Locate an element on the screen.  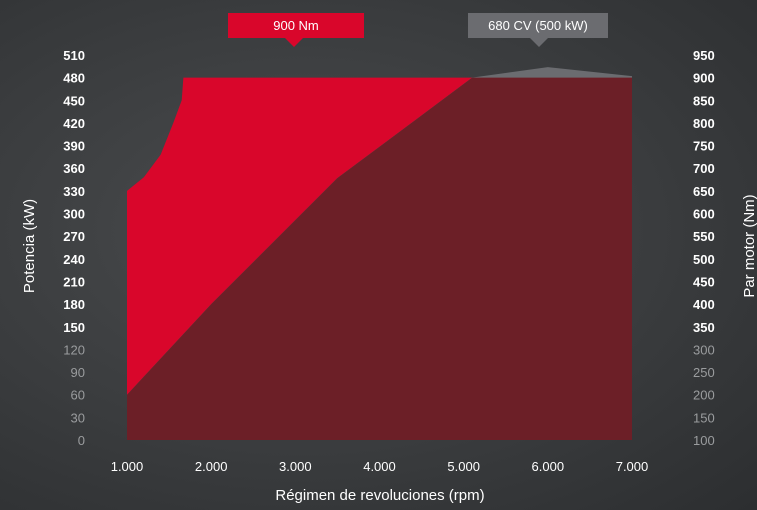
right-tick-label: 500 is located at coordinates (704, 259).